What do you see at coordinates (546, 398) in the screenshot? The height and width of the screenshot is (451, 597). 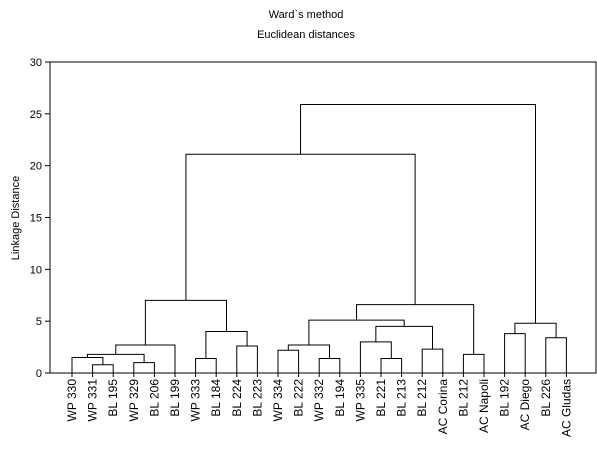 I see `leaf-label: BL 226` at bounding box center [546, 398].